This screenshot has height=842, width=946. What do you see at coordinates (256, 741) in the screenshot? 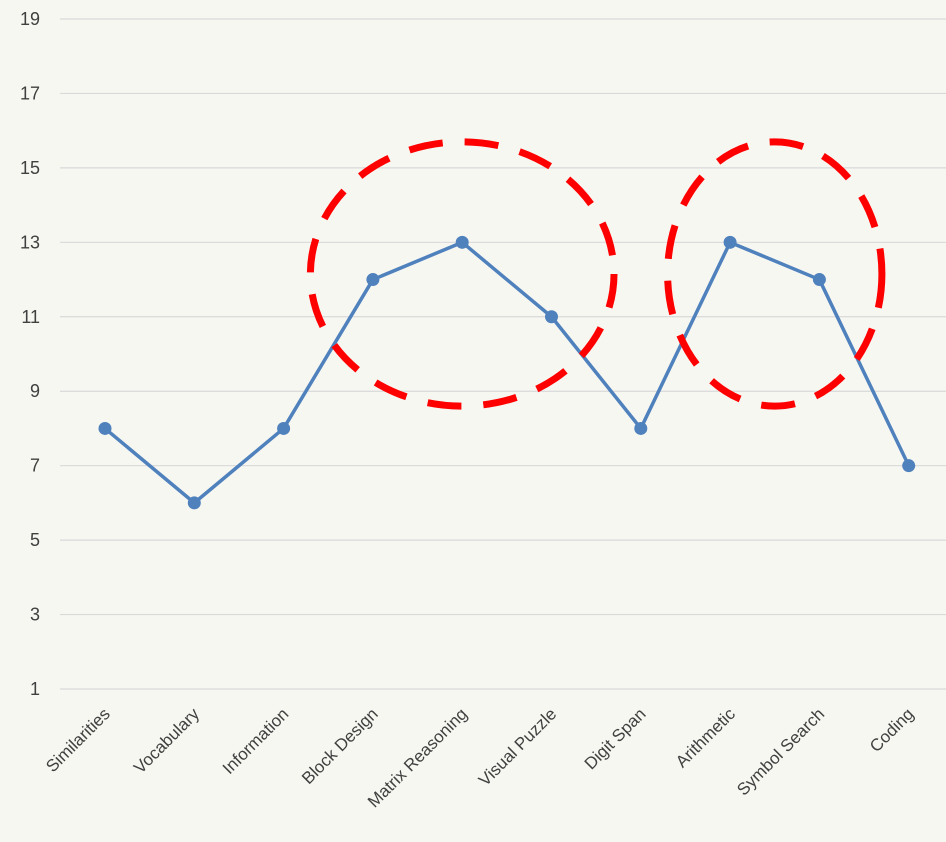
I see `x-tick-label: Information` at bounding box center [256, 741].